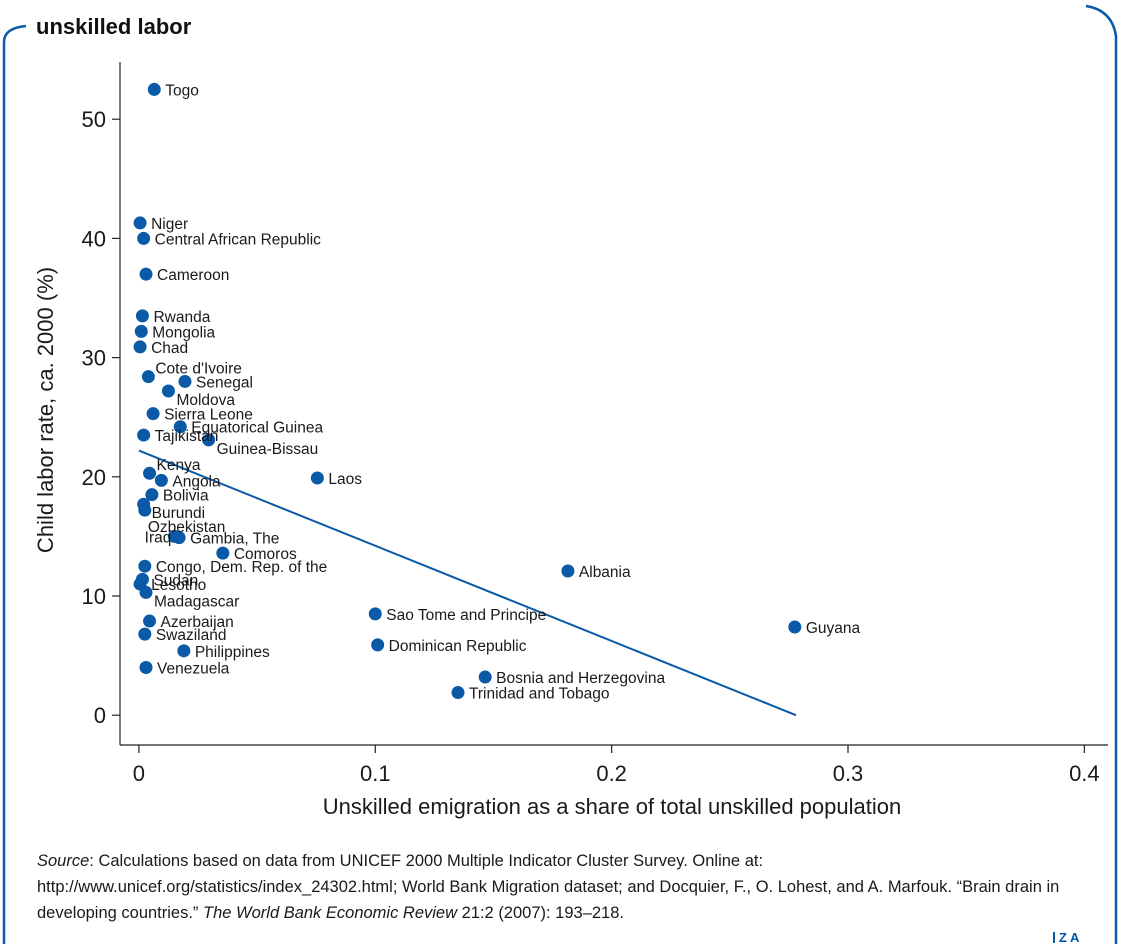 Image resolution: width=1127 pixels, height=950 pixels. What do you see at coordinates (117, 27) in the screenshot?
I see `figure-title: unskilled labor` at bounding box center [117, 27].